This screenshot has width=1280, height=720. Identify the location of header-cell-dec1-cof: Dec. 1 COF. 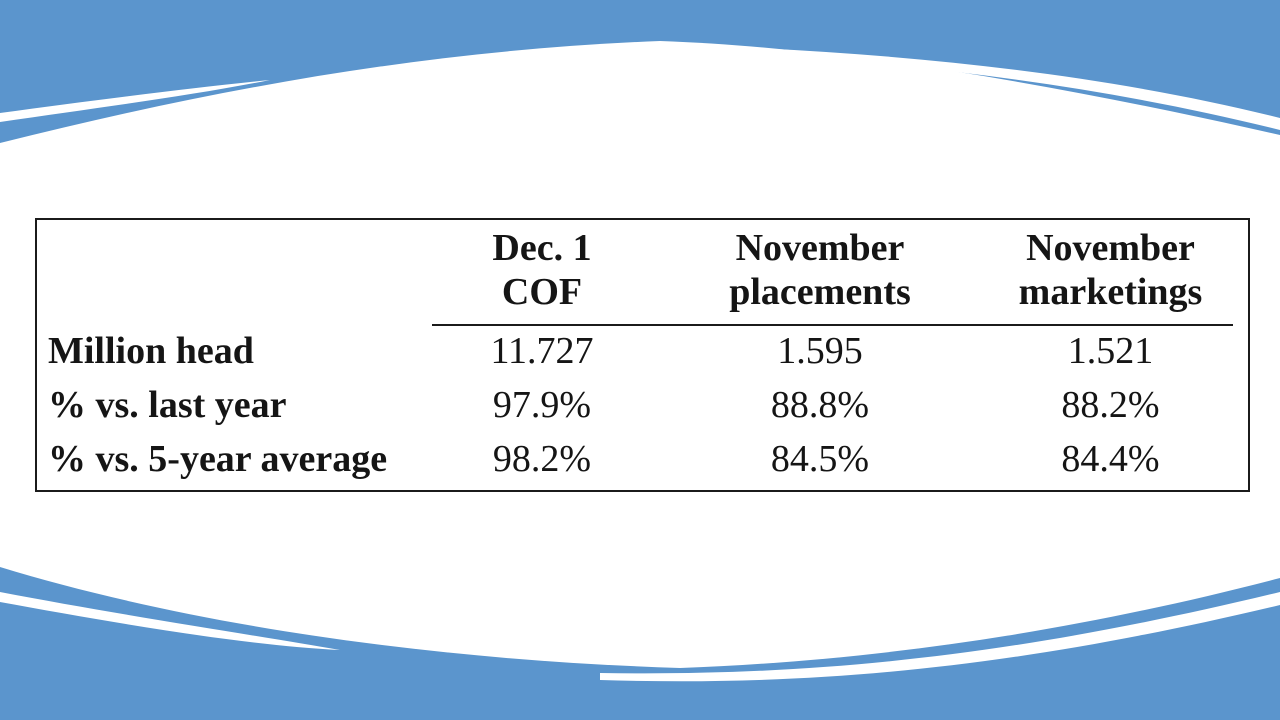
(542, 272).